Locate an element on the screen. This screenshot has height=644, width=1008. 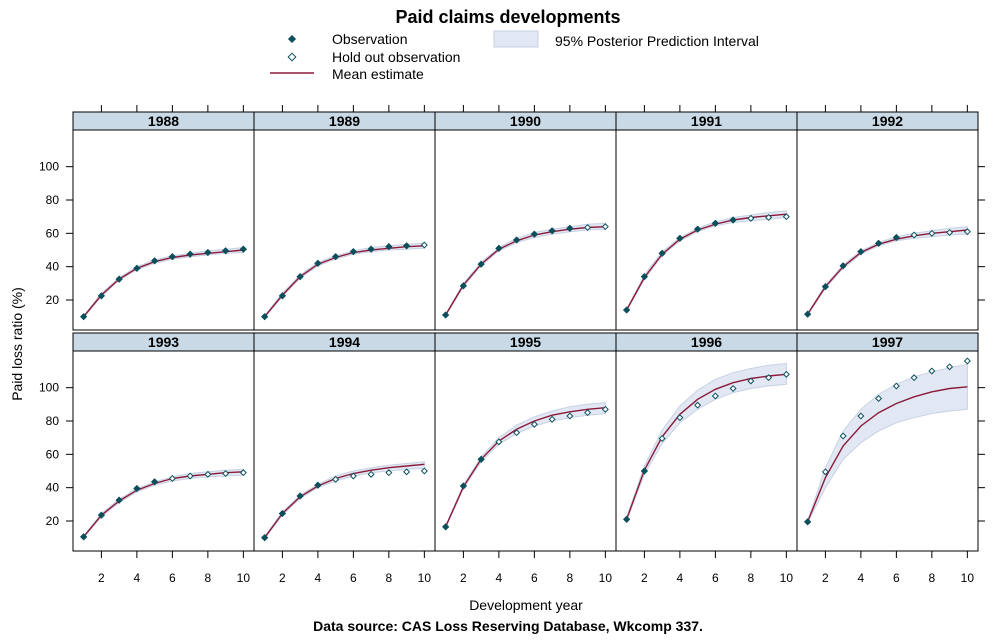
chart-title: Paid claims developments is located at coordinates (507, 17).